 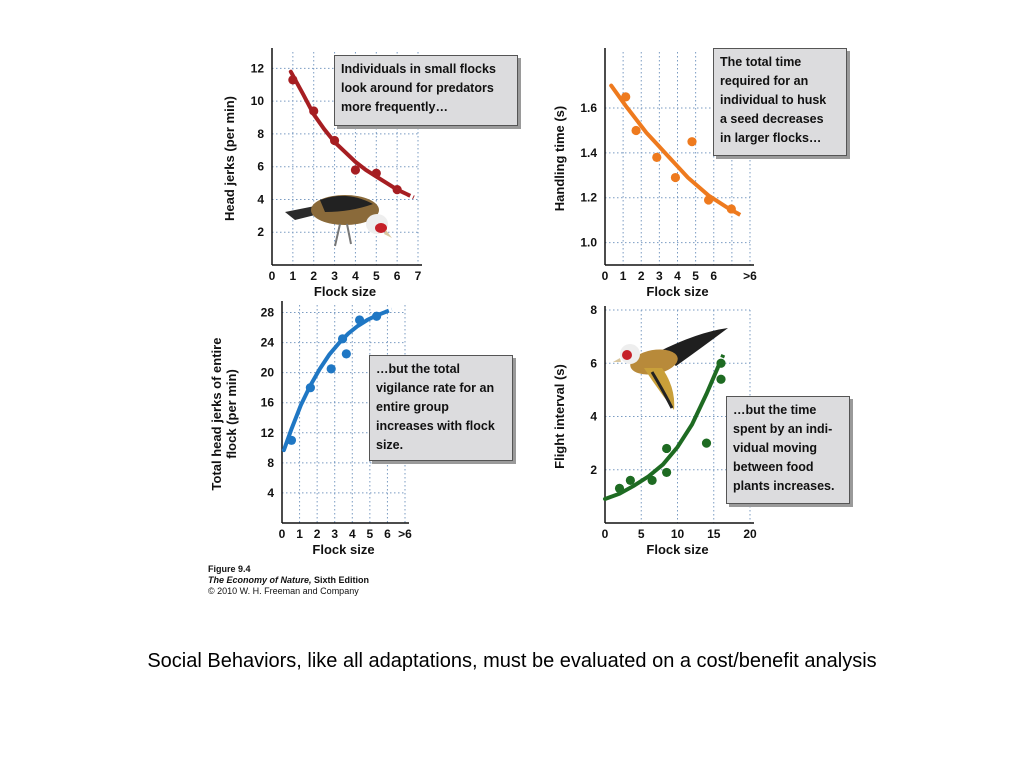 I want to click on y-tick-label: 4, so click(x=270, y=493).